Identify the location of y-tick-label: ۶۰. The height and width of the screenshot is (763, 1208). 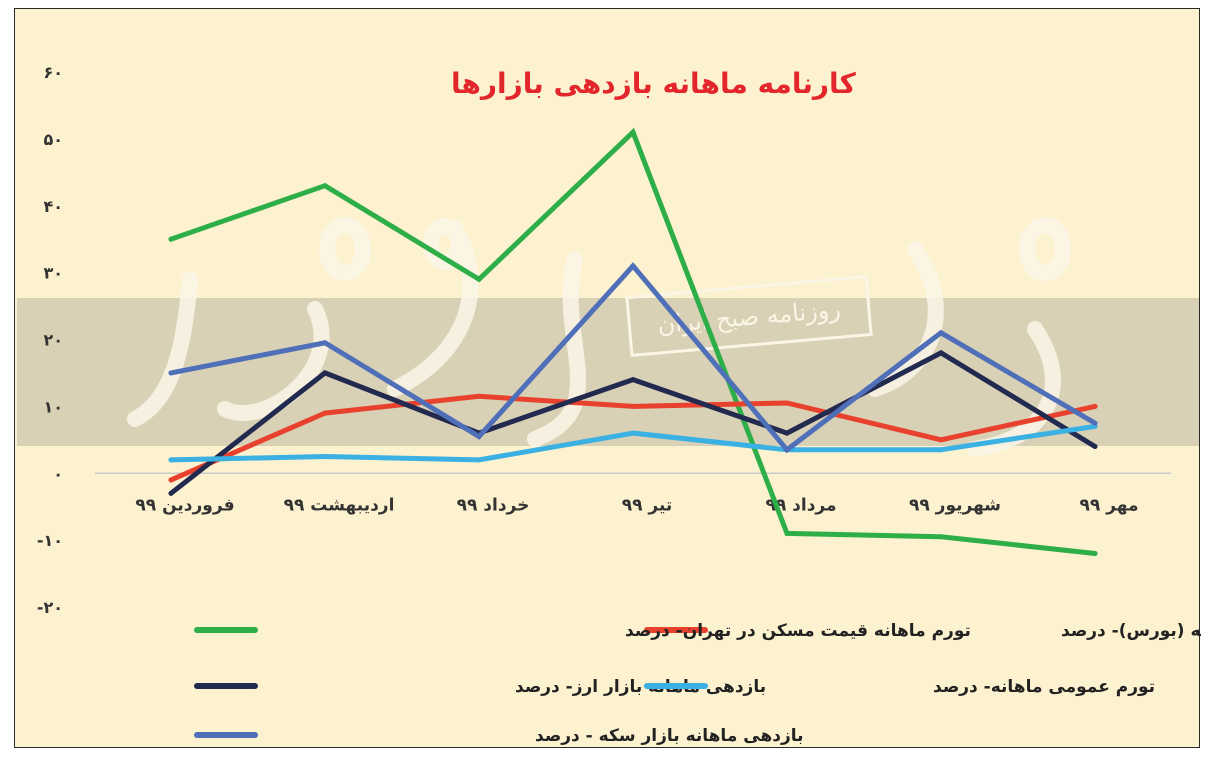
(53, 72).